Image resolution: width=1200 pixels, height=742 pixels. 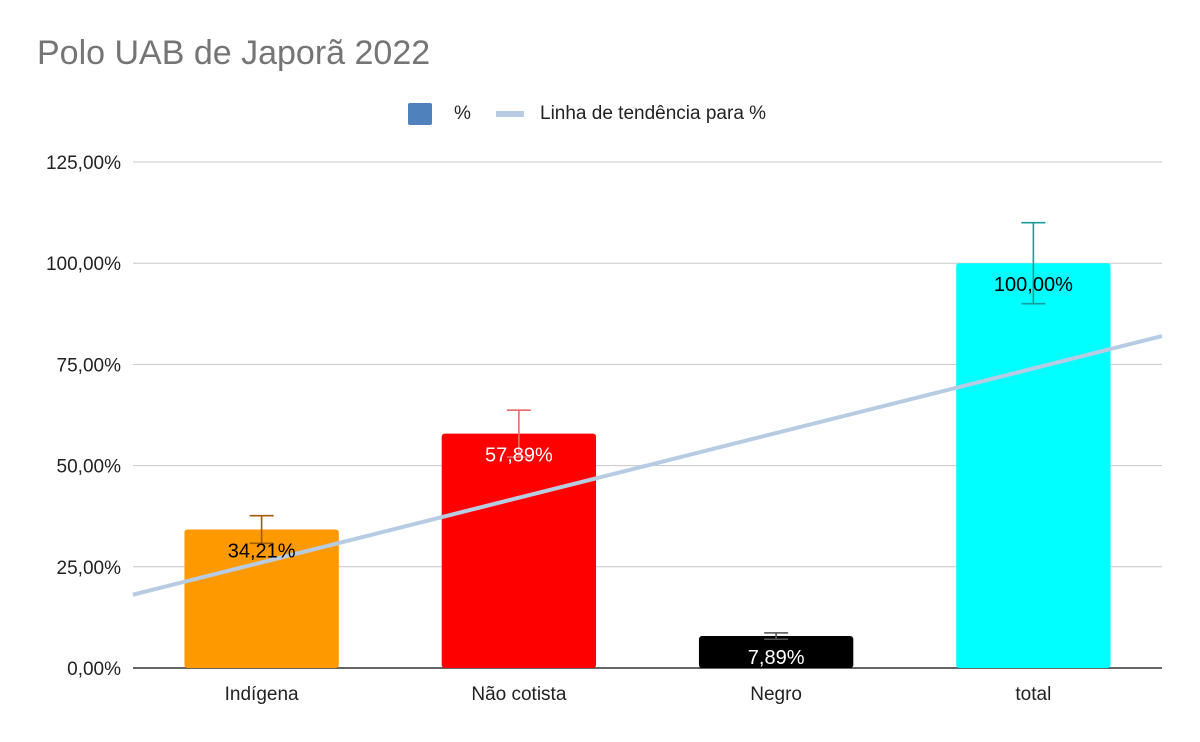 I want to click on data-label: 34,21%, so click(x=262, y=552).